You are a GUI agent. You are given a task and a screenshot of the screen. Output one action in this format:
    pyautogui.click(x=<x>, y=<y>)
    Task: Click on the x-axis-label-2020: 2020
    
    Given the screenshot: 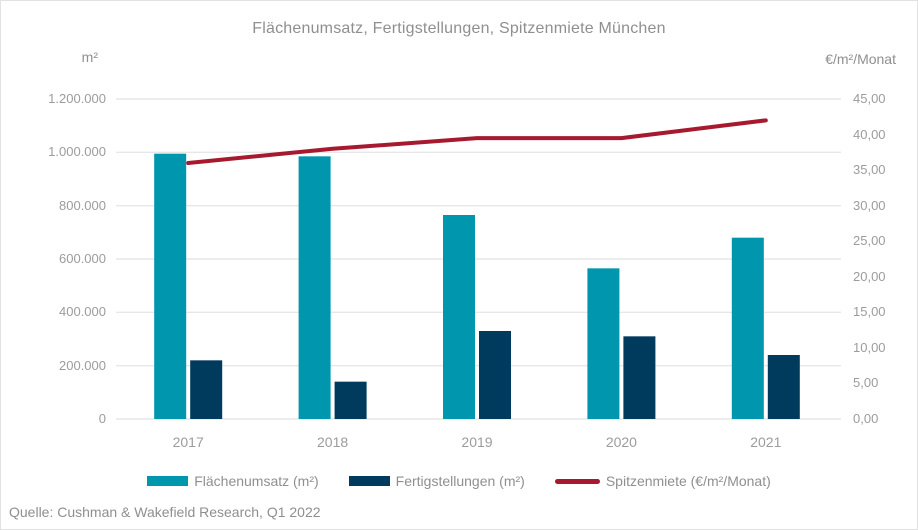 What is the action you would take?
    pyautogui.click(x=621, y=442)
    